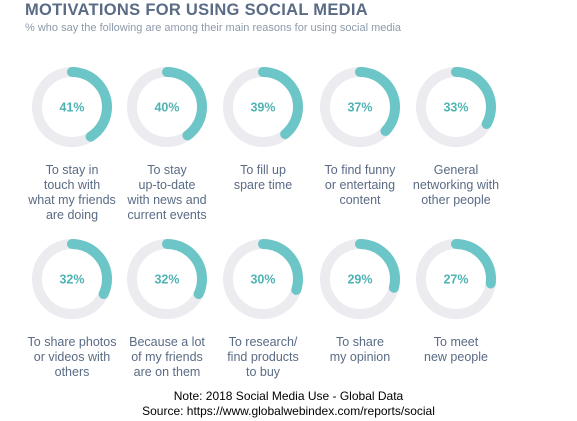 The width and height of the screenshot is (577, 421). What do you see at coordinates (72, 357) in the screenshot?
I see `donut-category-label: To share photos or videos with others` at bounding box center [72, 357].